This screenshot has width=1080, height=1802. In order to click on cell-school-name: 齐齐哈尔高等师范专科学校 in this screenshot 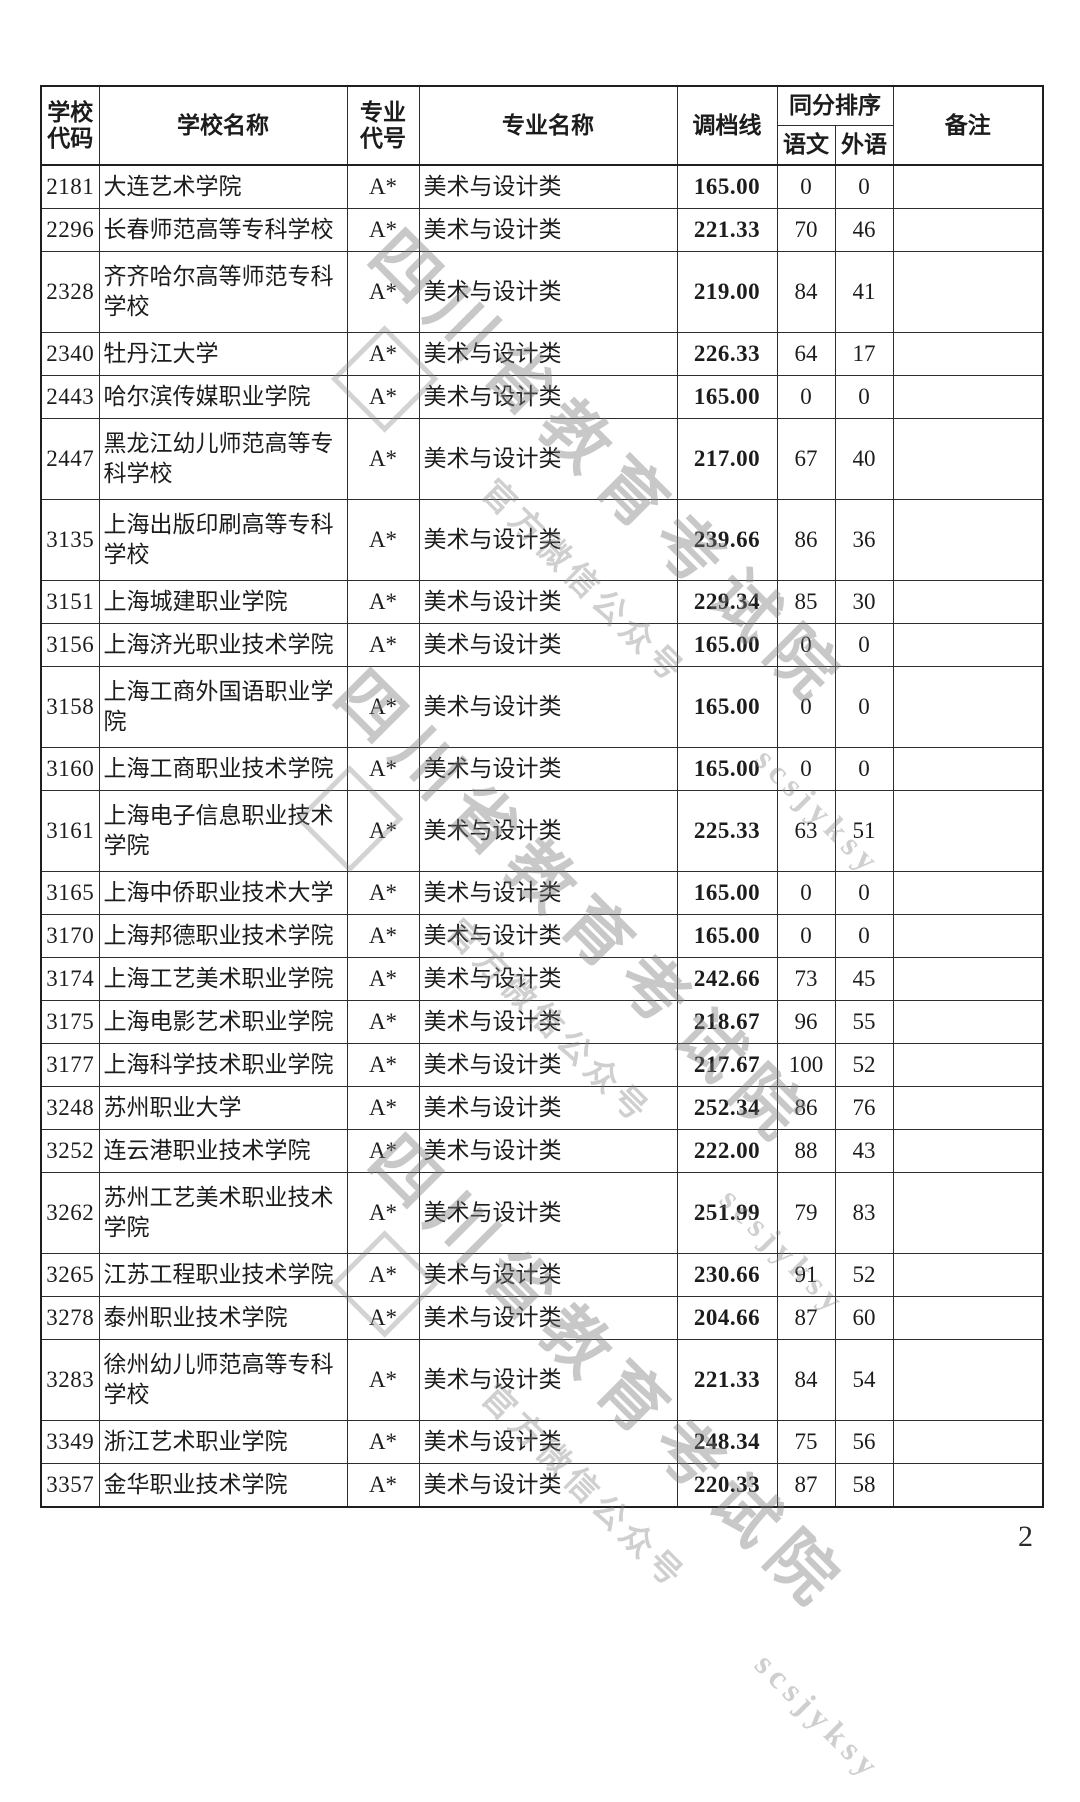, I will do `click(223, 292)`.